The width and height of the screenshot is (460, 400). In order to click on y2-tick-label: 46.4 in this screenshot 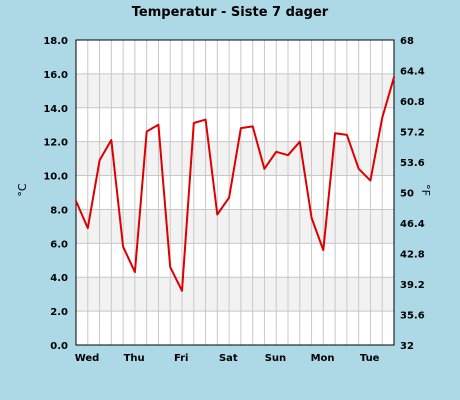, I will do `click(412, 224)`.